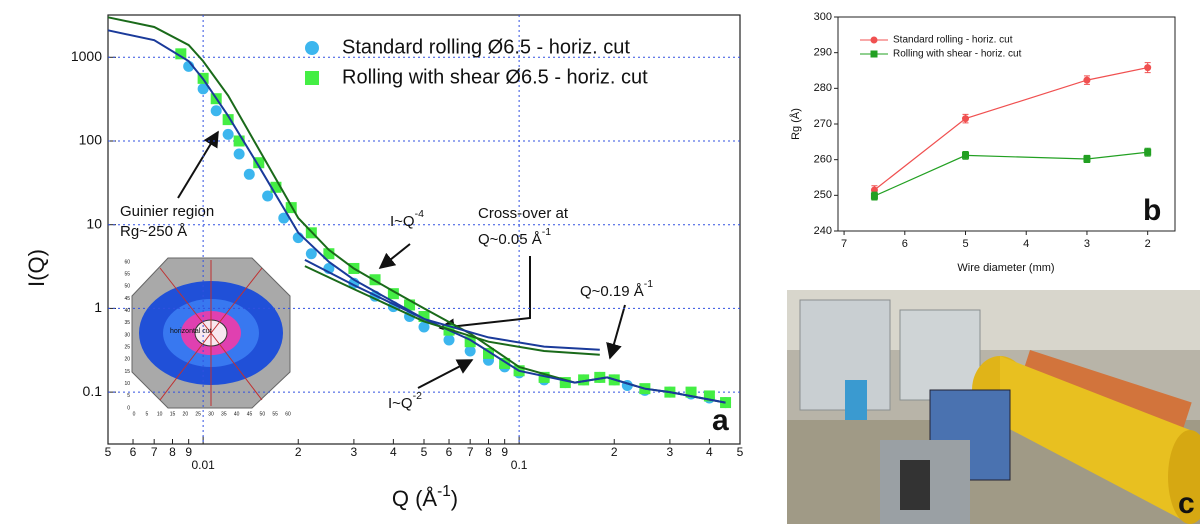  Describe the element at coordinates (393, 452) in the screenshot. I see `x-tick-label: 4` at that location.